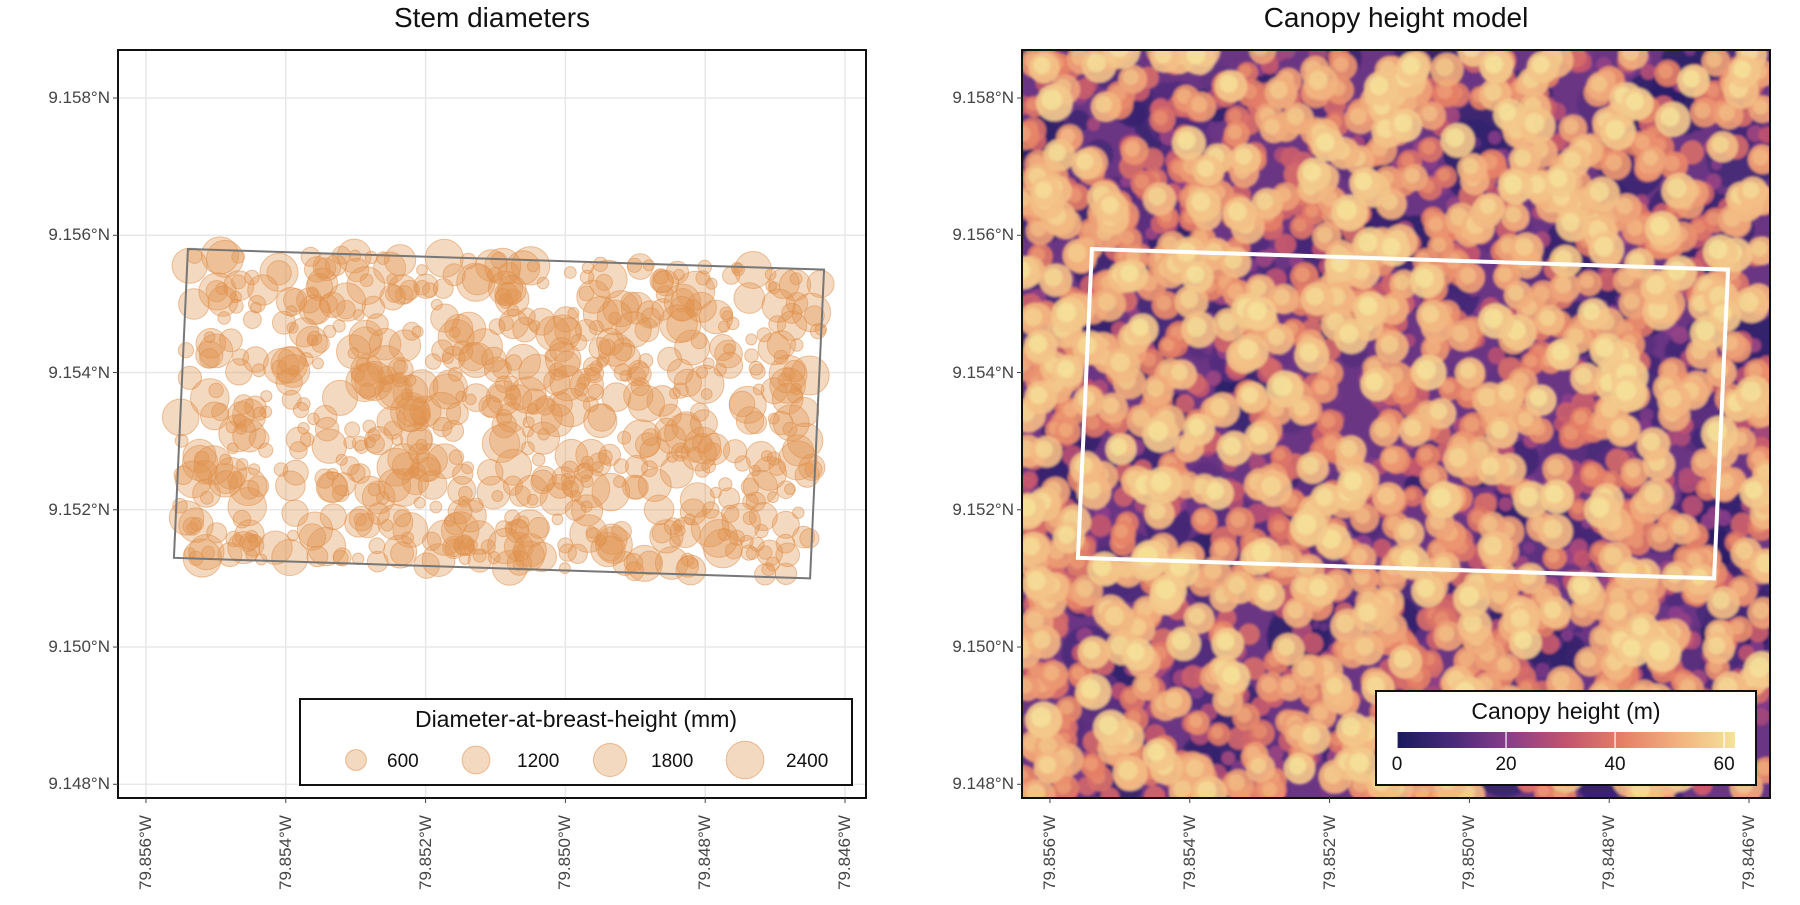 Image resolution: width=1800 pixels, height=905 pixels. What do you see at coordinates (425, 852) in the screenshot?
I see `x-tick-label: 79.852°W` at bounding box center [425, 852].